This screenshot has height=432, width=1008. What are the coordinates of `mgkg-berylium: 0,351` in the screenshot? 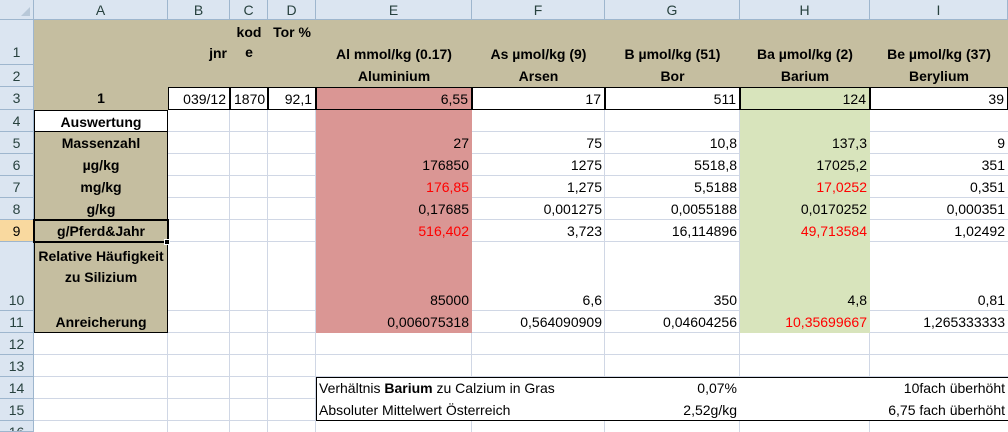 It's located at (987, 187).